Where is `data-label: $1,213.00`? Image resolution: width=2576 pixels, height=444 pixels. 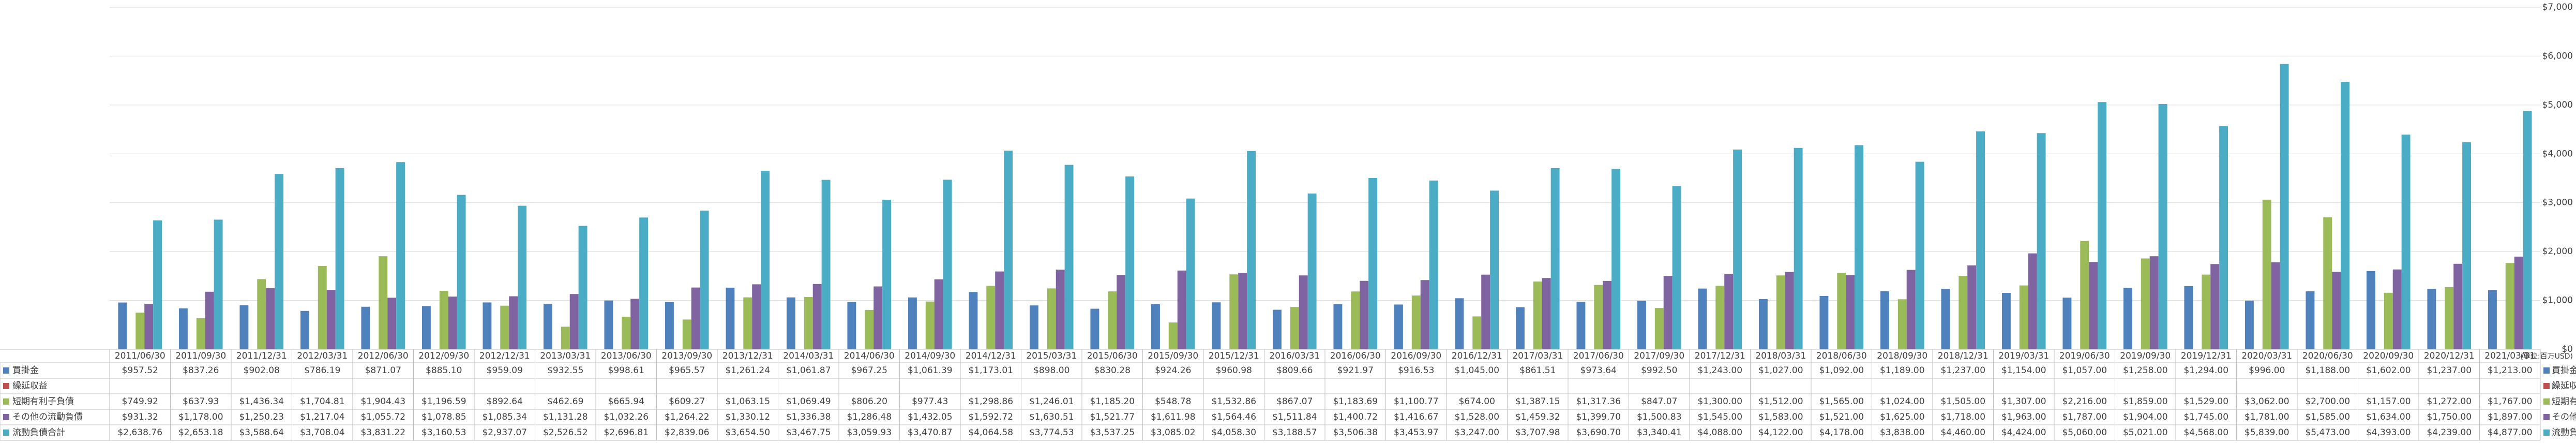
data-label: $1,213.00 is located at coordinates (2510, 371).